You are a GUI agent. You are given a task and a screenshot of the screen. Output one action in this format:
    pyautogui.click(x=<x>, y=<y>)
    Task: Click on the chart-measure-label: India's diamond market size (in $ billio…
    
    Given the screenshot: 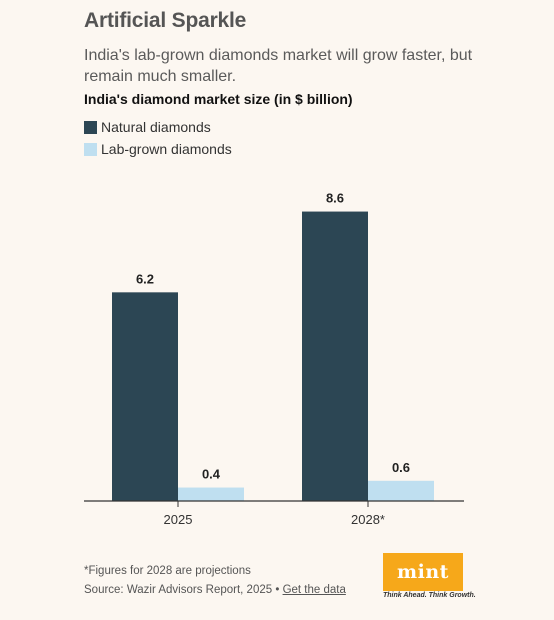 What is the action you would take?
    pyautogui.click(x=218, y=99)
    